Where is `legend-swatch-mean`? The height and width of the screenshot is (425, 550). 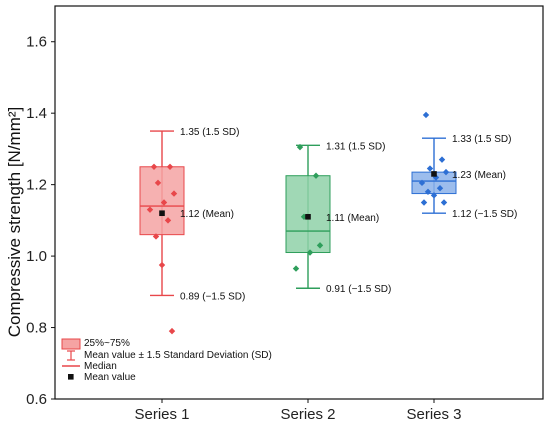 legend-swatch-mean is located at coordinates (71, 377).